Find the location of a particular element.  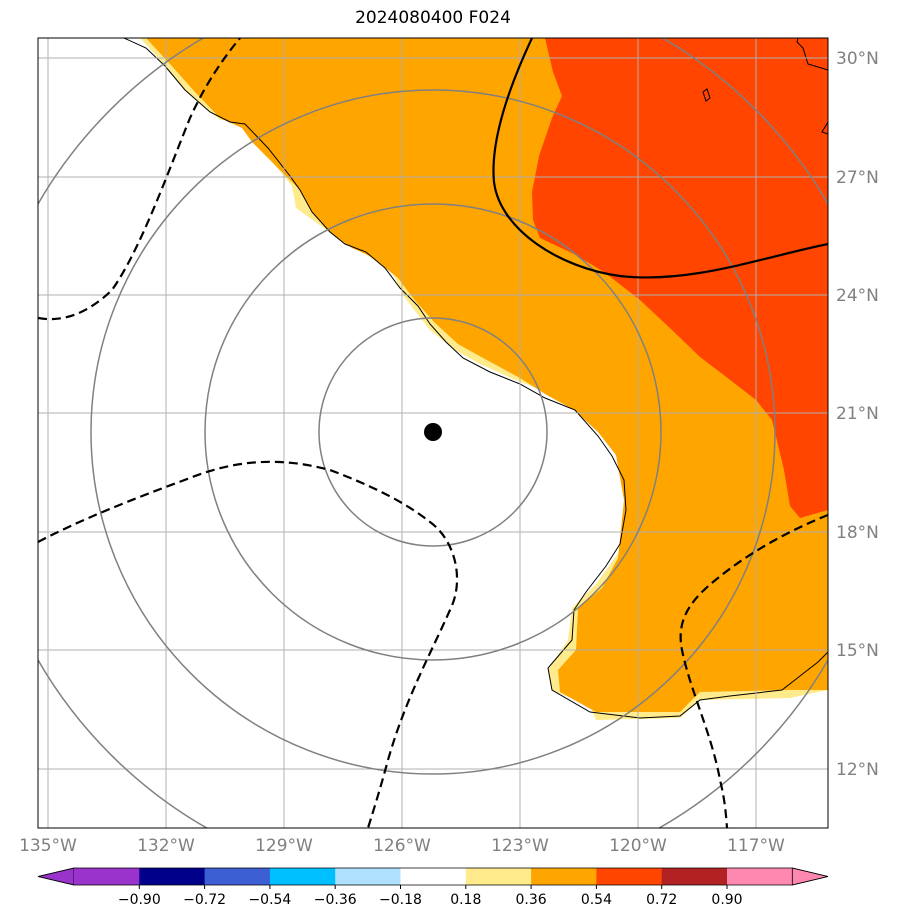

lat-label: 24°N is located at coordinates (857, 296).